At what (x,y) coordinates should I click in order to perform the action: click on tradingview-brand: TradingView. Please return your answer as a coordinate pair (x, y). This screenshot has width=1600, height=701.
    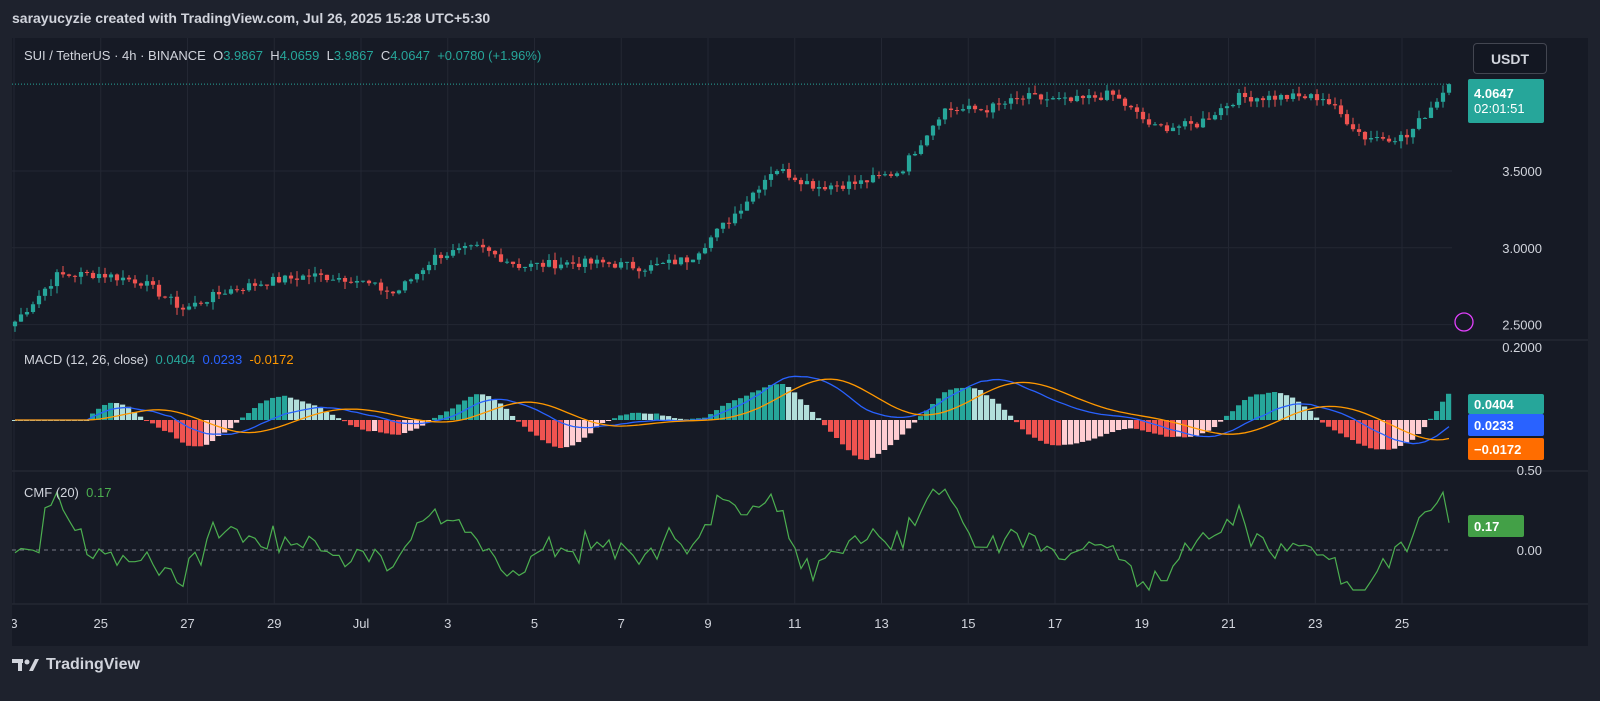
    Looking at the image, I should click on (76, 665).